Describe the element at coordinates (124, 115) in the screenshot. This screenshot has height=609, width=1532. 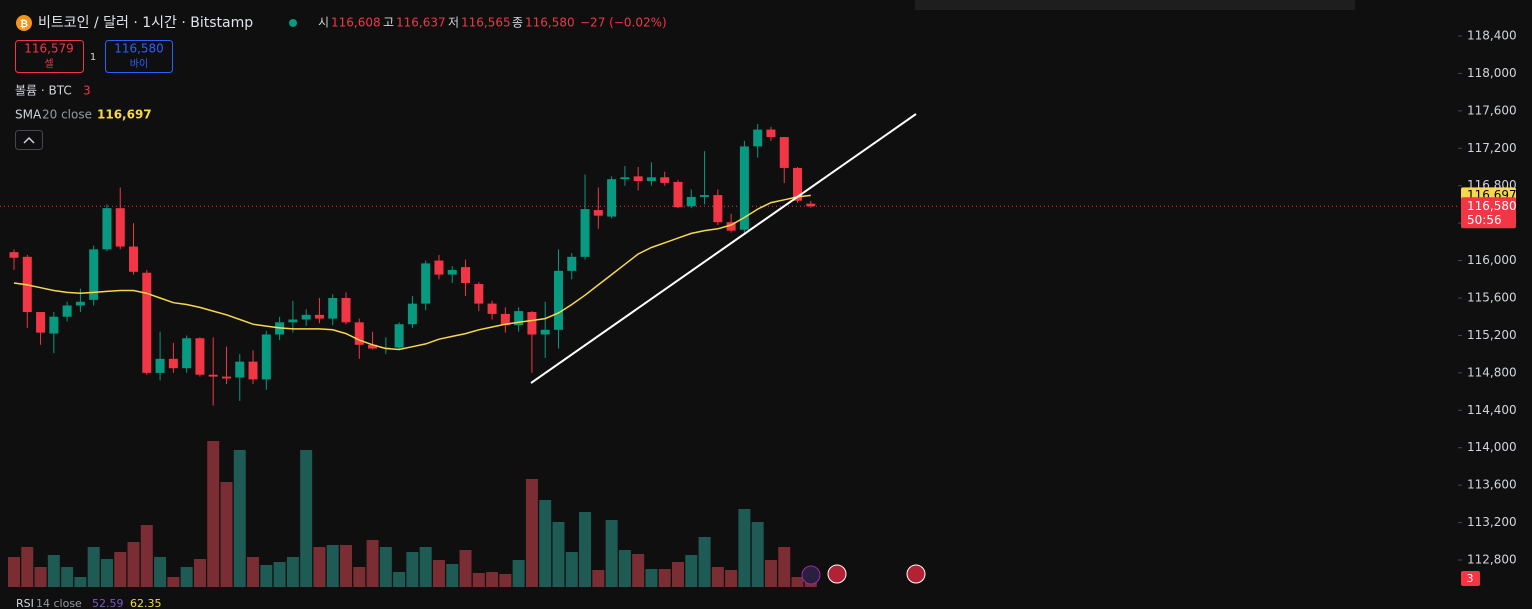
I see `sma-legend-value: 116,697` at that location.